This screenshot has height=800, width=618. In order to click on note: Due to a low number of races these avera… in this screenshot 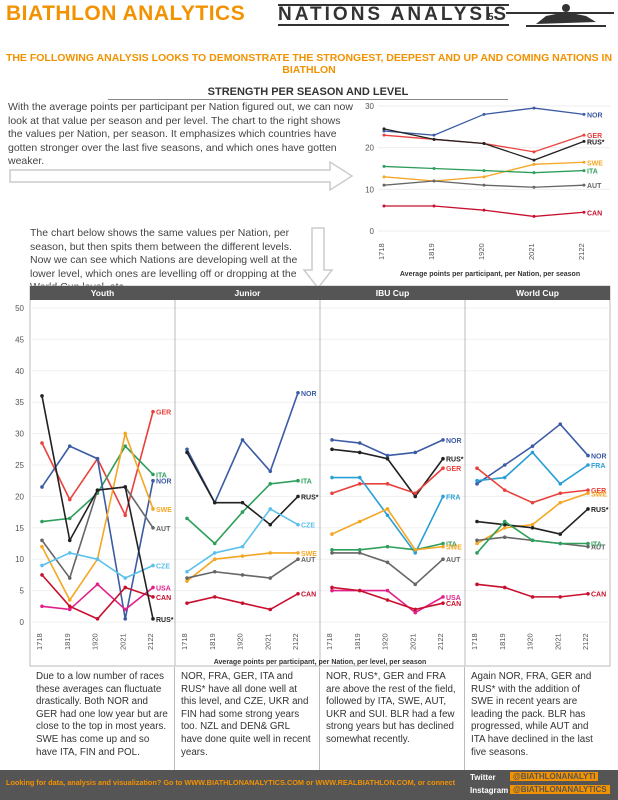, I will do `click(102, 721)`.